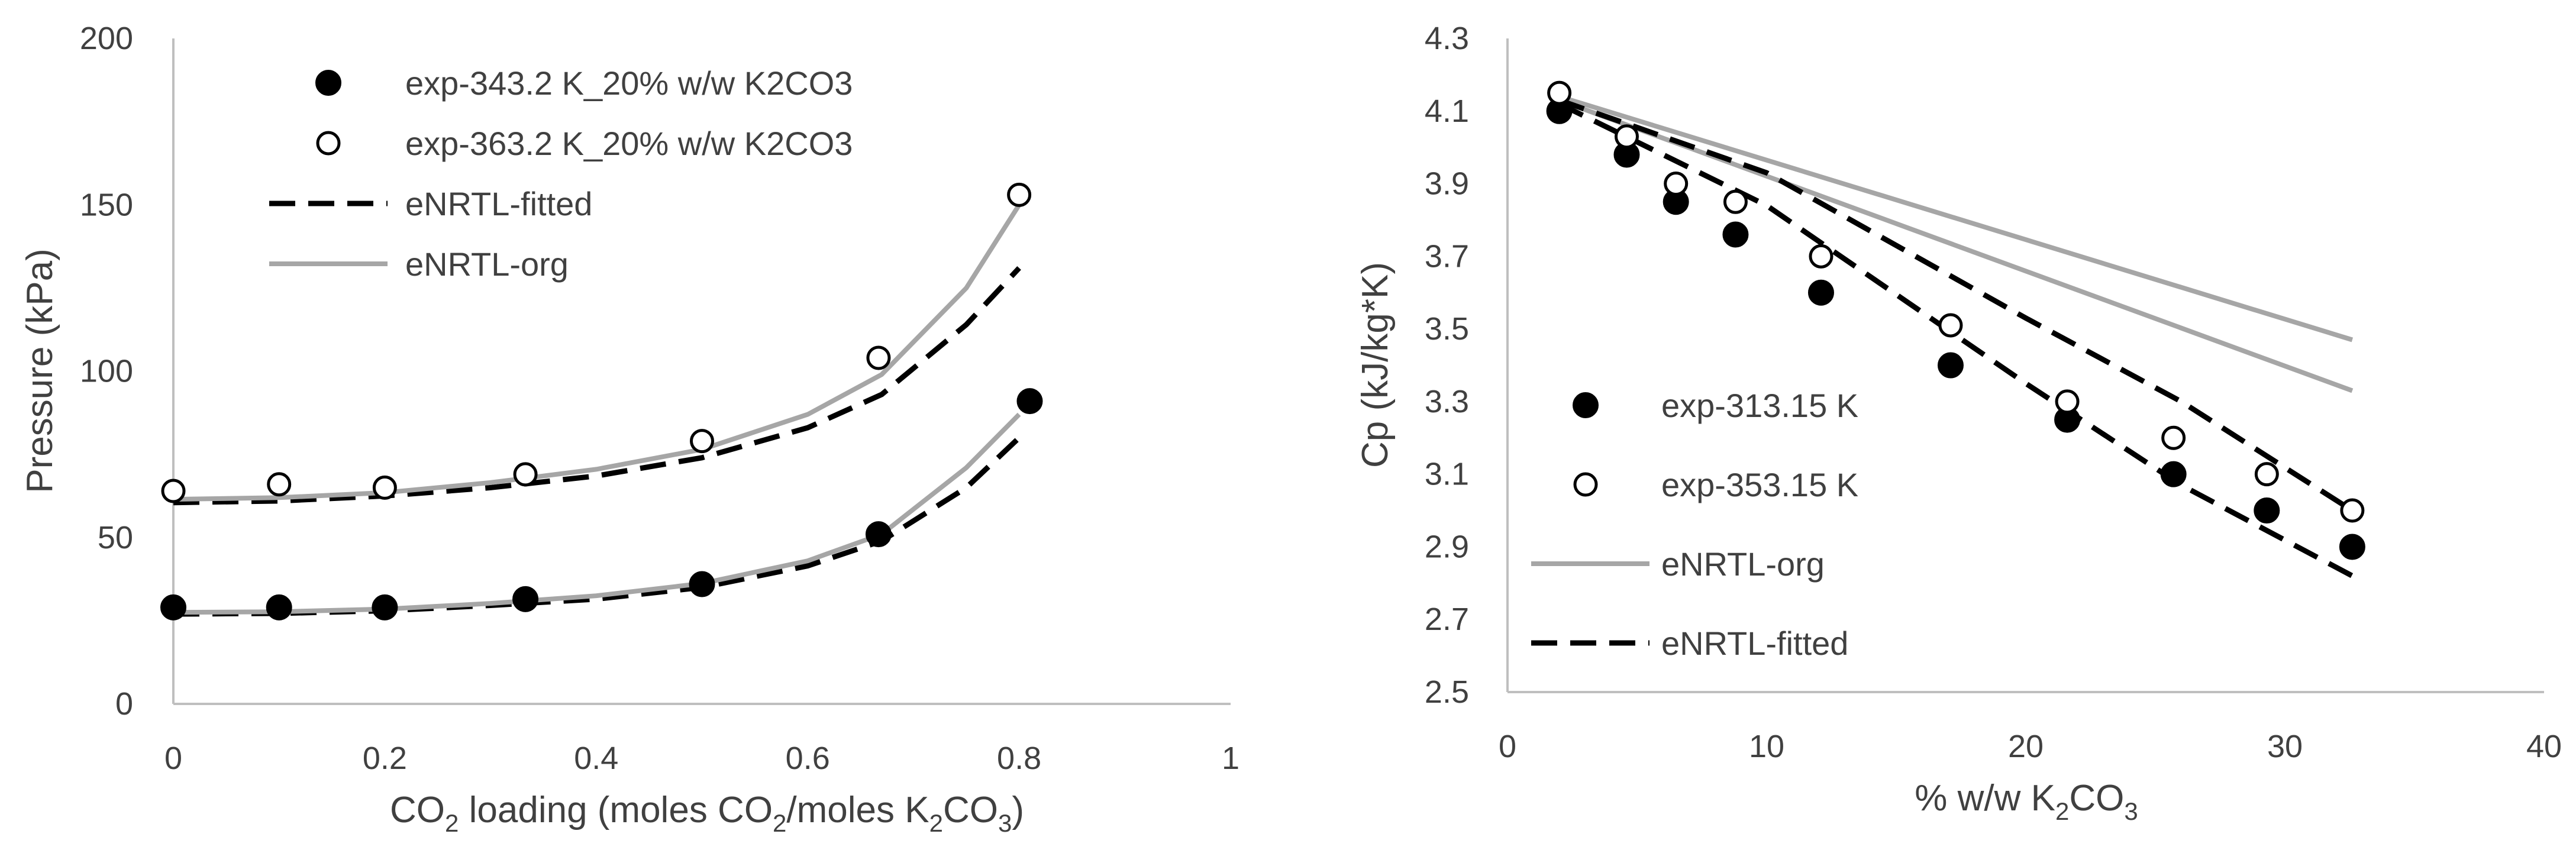 The width and height of the screenshot is (2576, 850). I want to click on left-y-axis-title: Pressure (kPa), so click(40, 370).